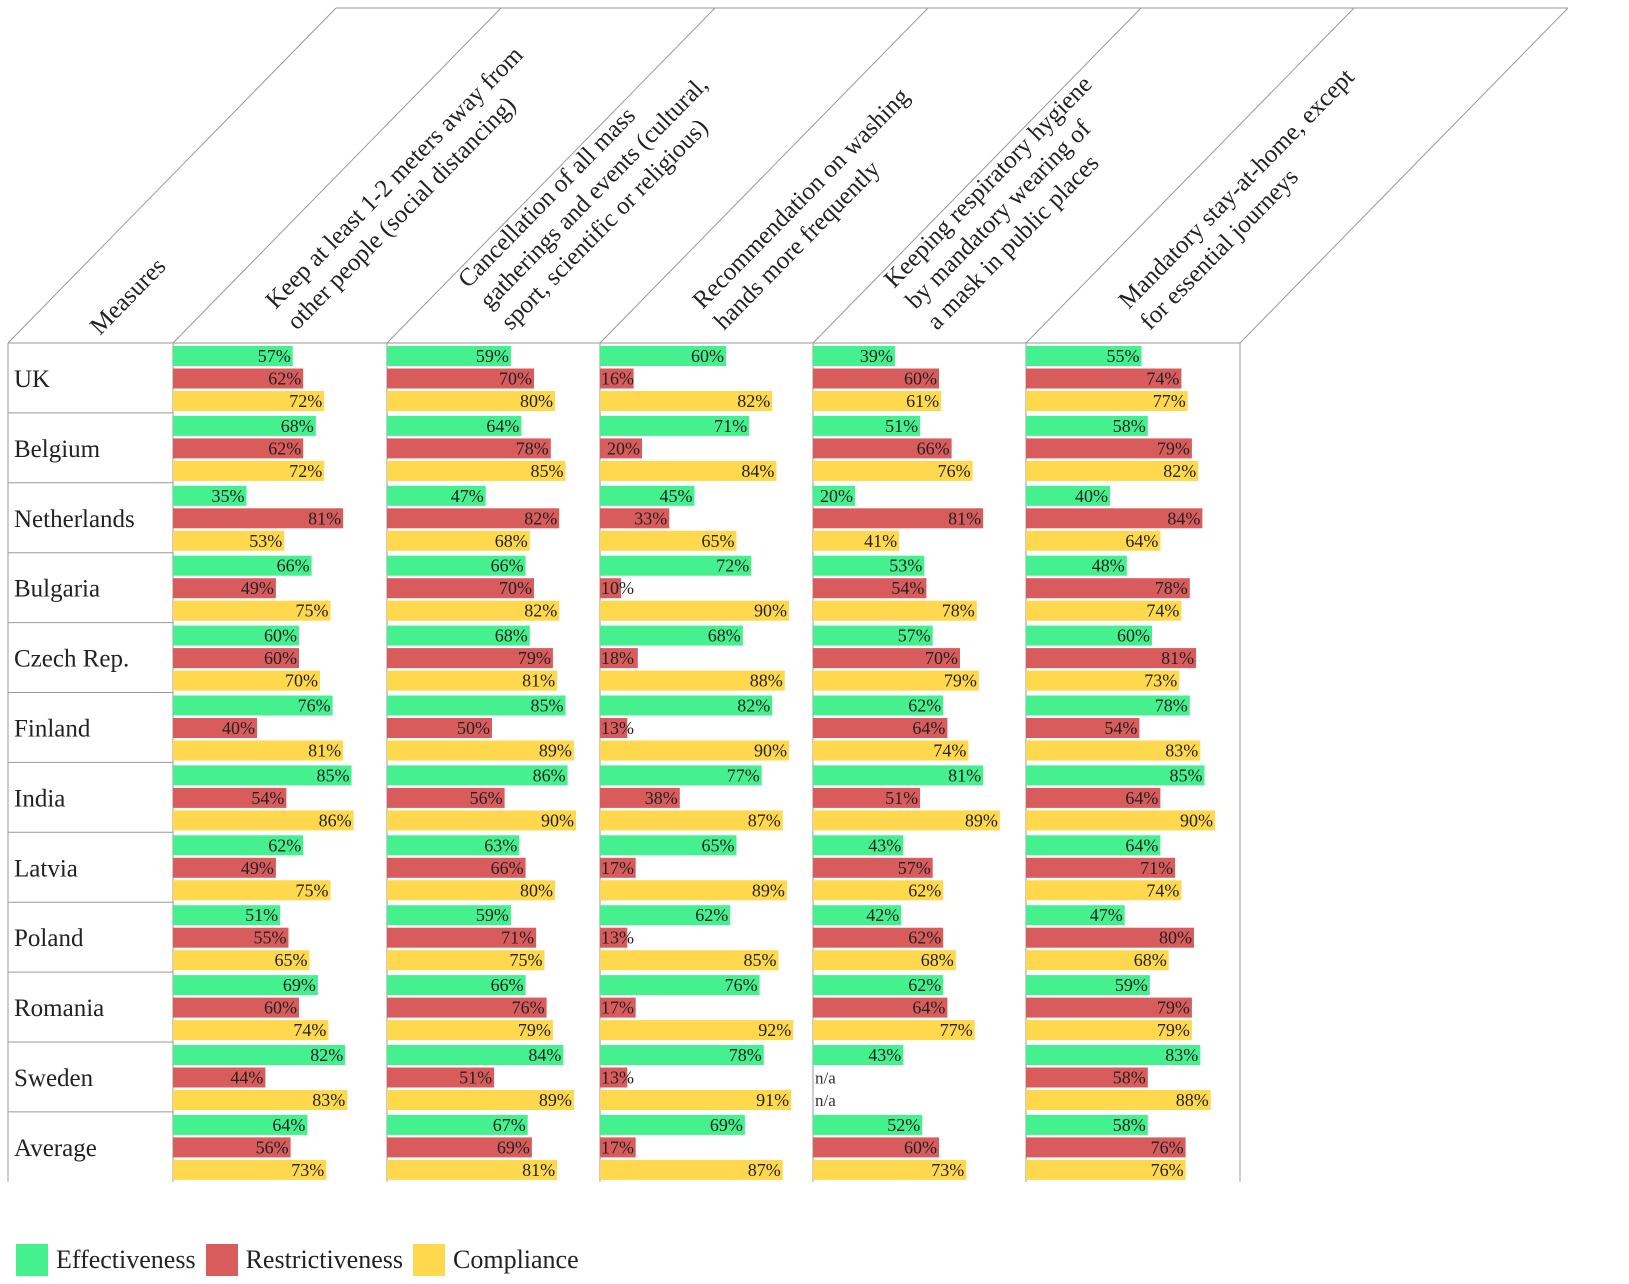  Describe the element at coordinates (305, 471) in the screenshot. I see `bar-compliance-belgium-measure-1-value-label: 72%` at that location.